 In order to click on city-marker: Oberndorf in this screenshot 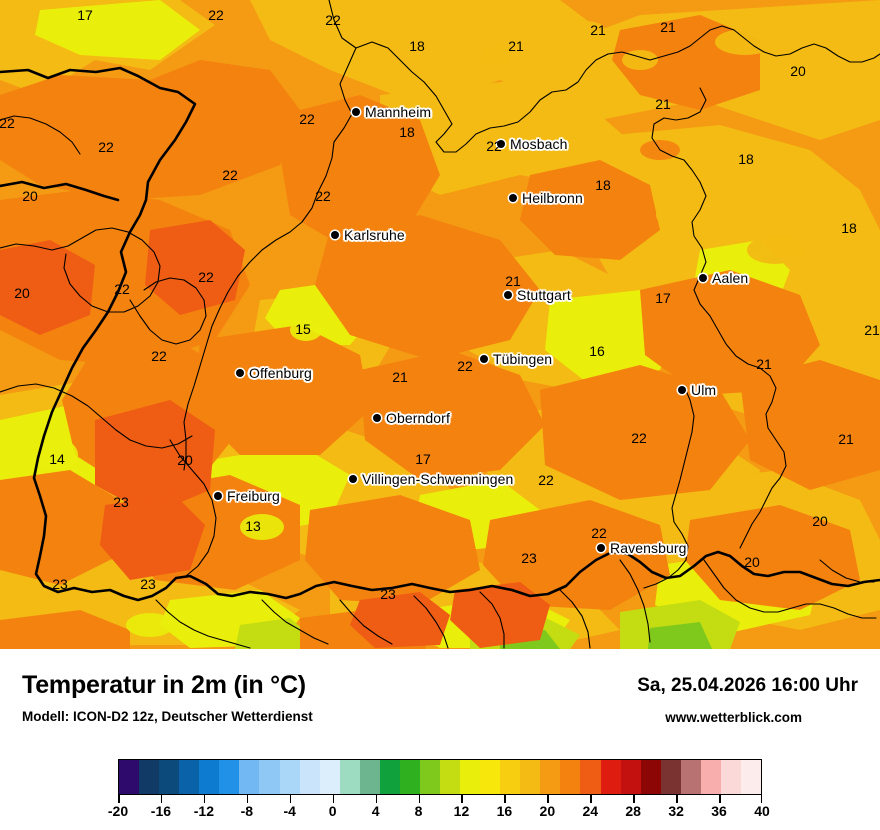, I will do `click(411, 418)`.